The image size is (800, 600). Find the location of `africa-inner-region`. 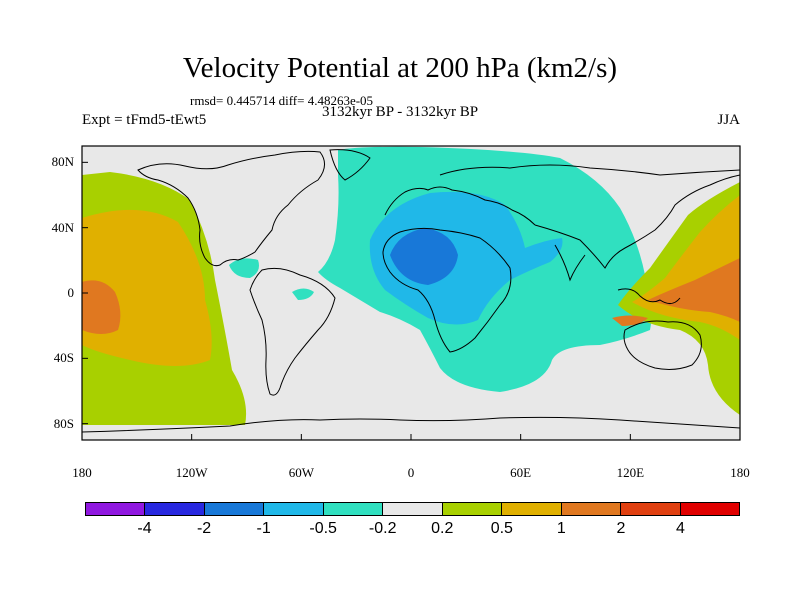

africa-inner-region is located at coordinates (466, 258).